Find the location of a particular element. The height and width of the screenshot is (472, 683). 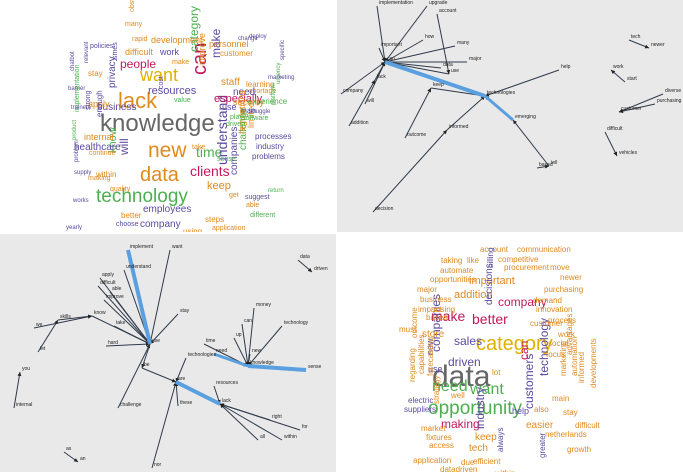

graph-node-label: how is located at coordinates (430, 37).